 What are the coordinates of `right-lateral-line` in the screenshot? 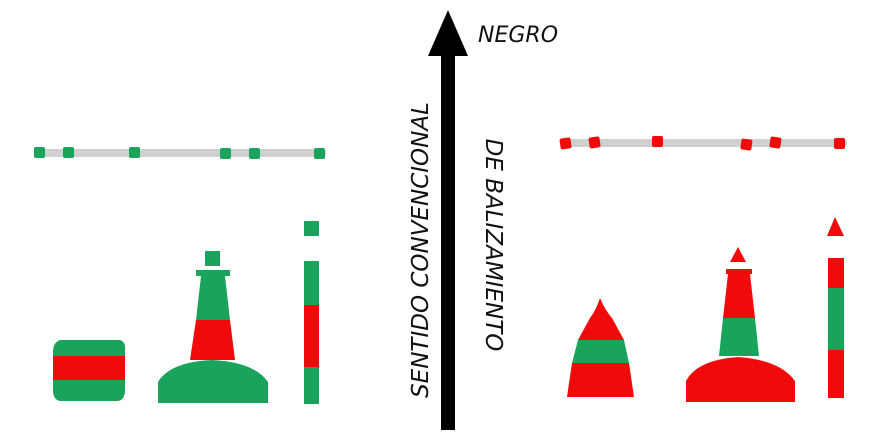 It's located at (703, 143).